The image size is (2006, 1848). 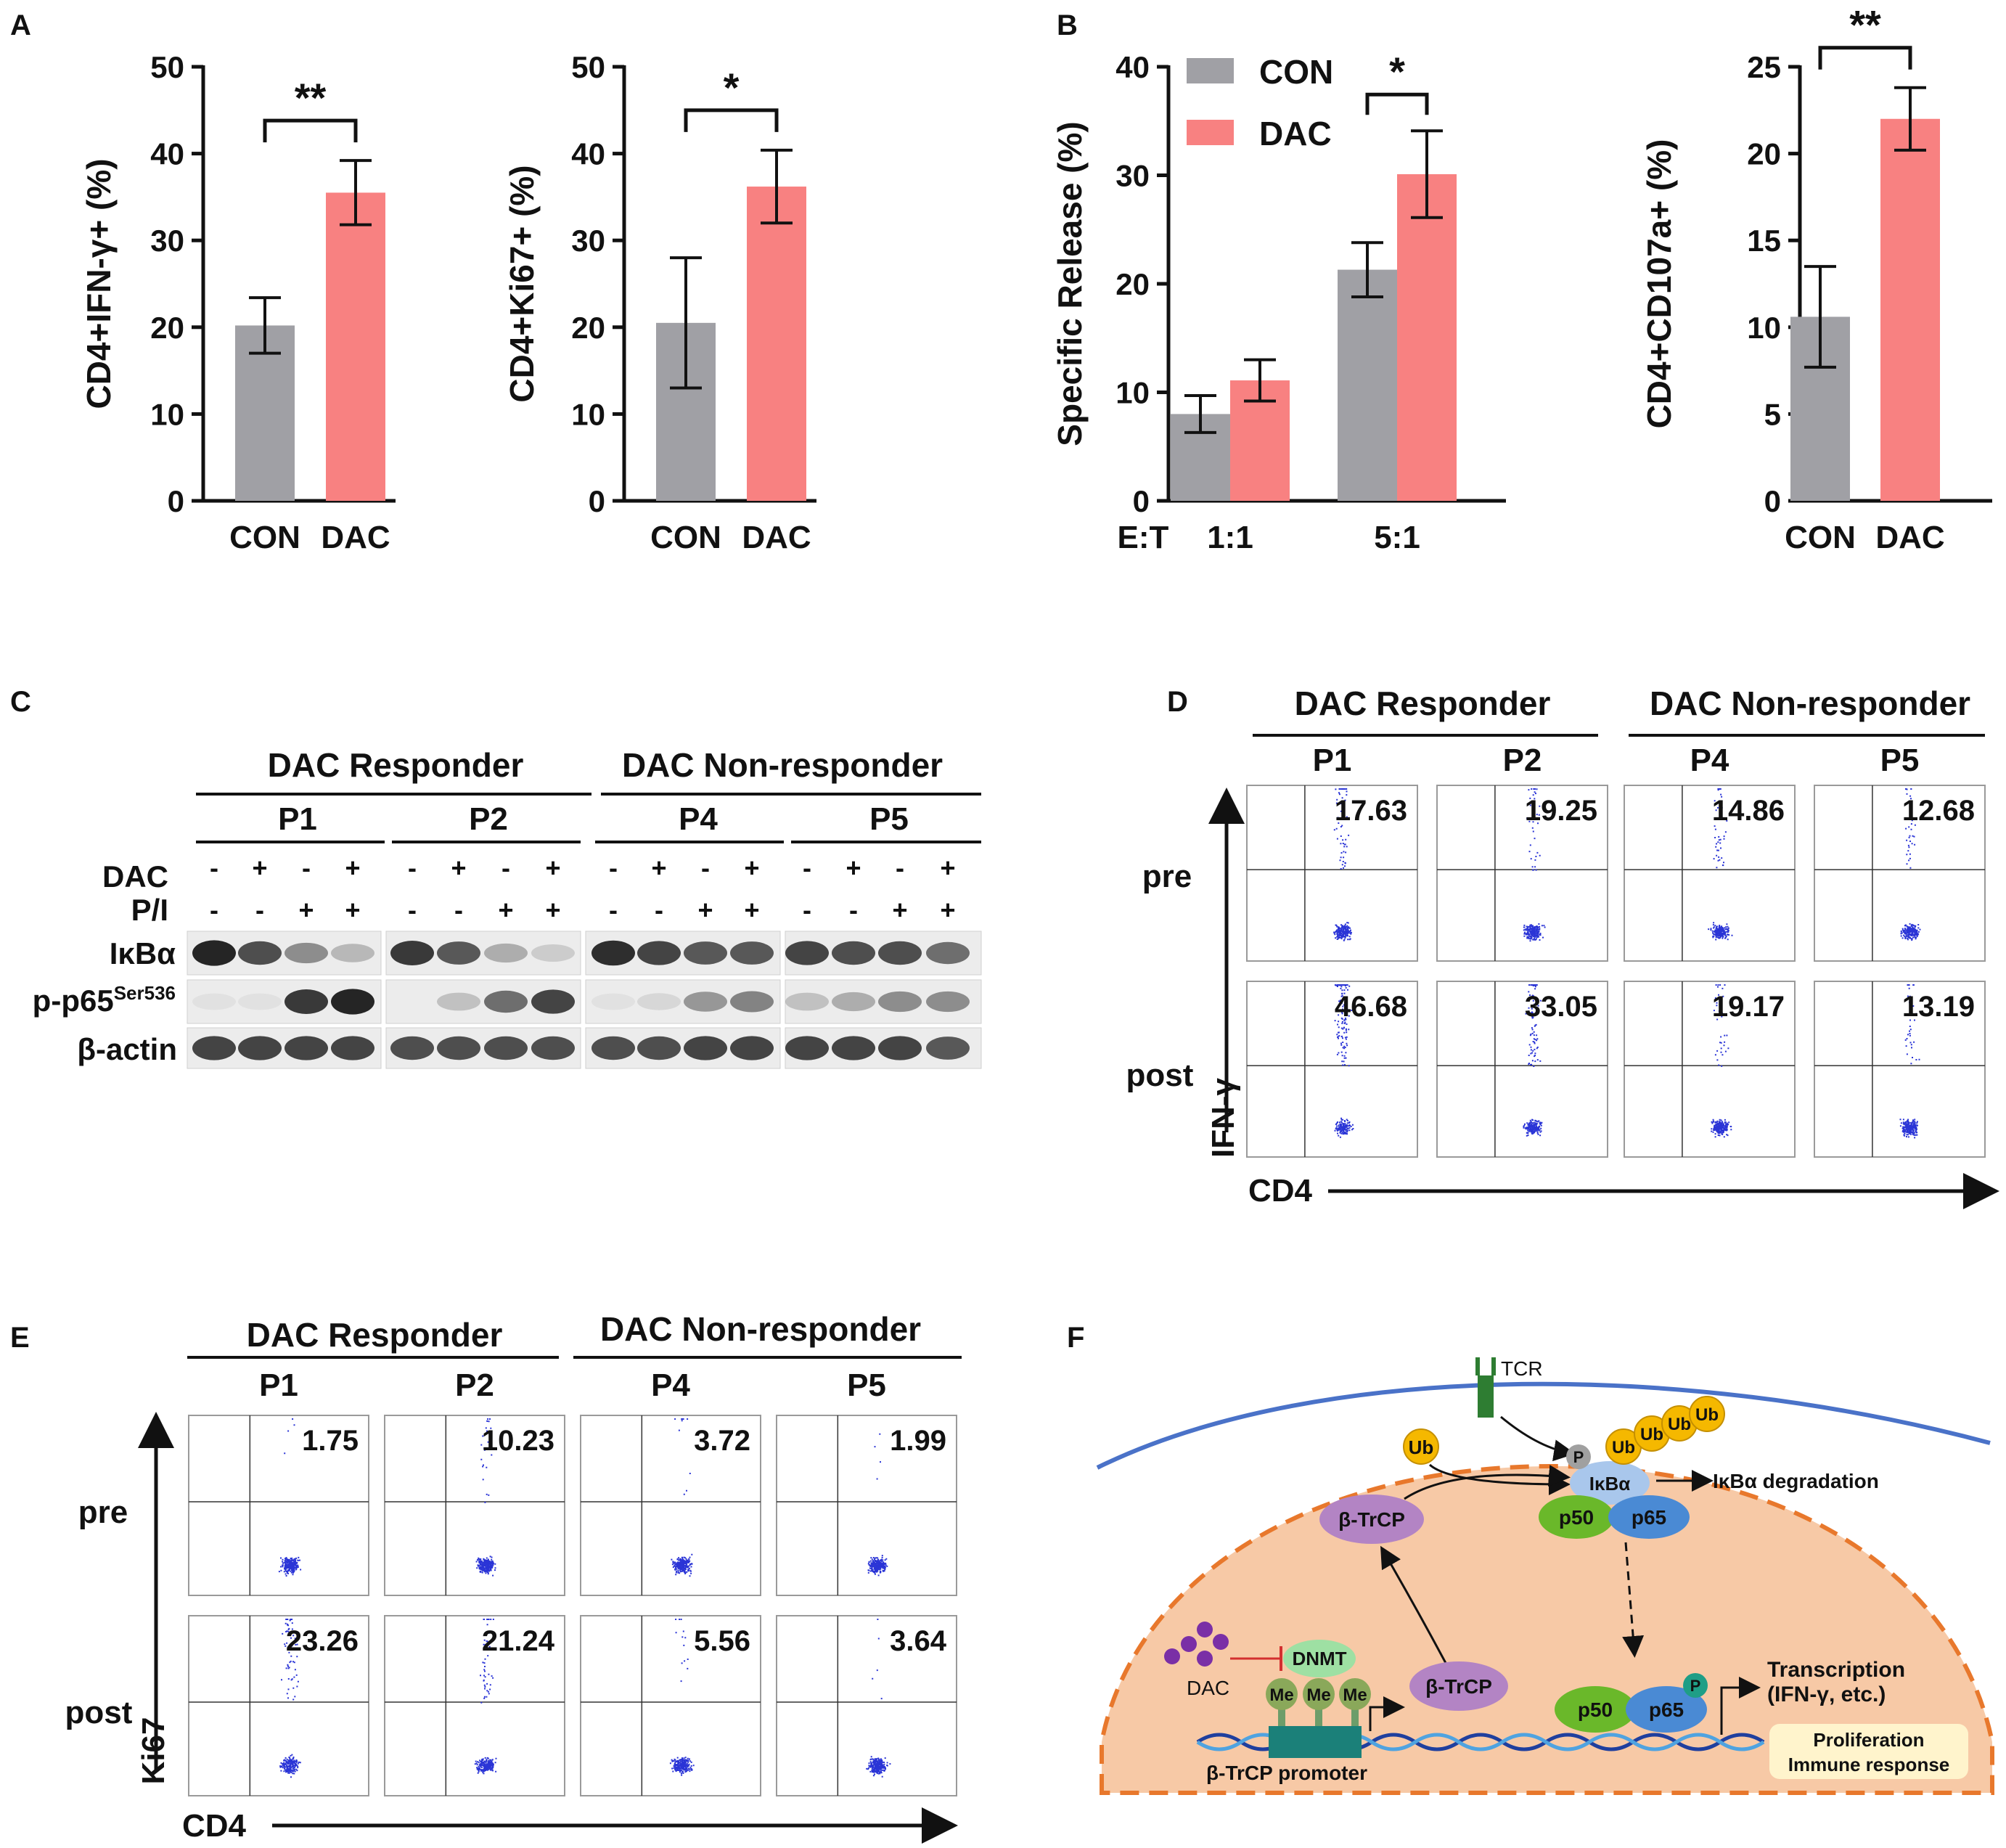 I want to click on panel-label-f: F, so click(x=1075, y=1338).